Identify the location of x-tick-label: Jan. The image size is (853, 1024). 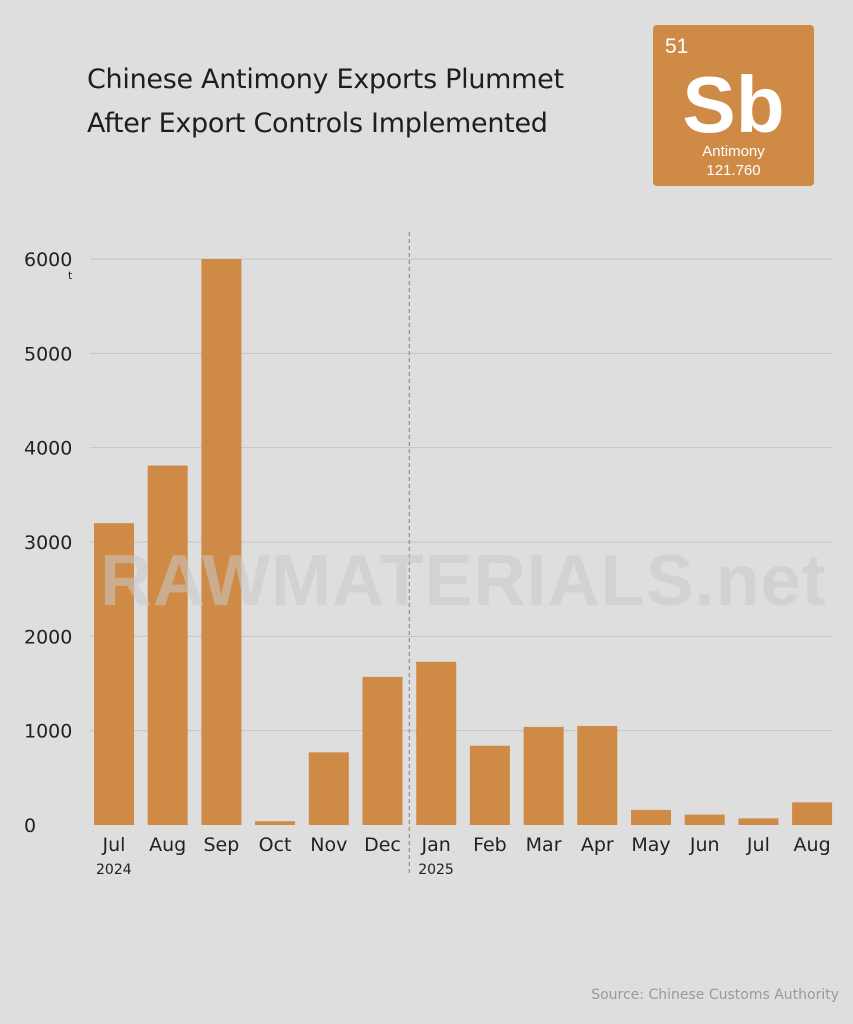
(436, 845).